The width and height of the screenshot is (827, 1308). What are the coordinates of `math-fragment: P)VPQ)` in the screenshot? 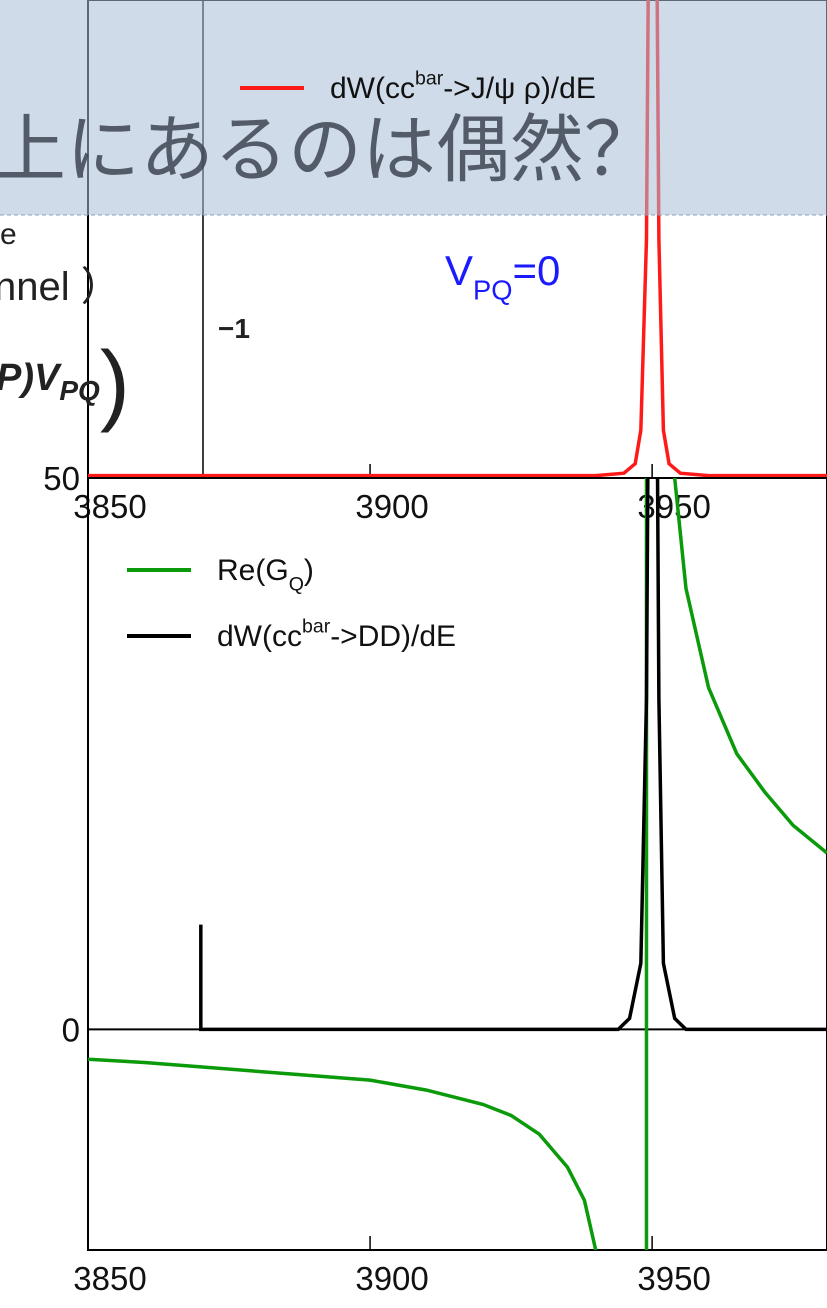 It's located at (65, 384).